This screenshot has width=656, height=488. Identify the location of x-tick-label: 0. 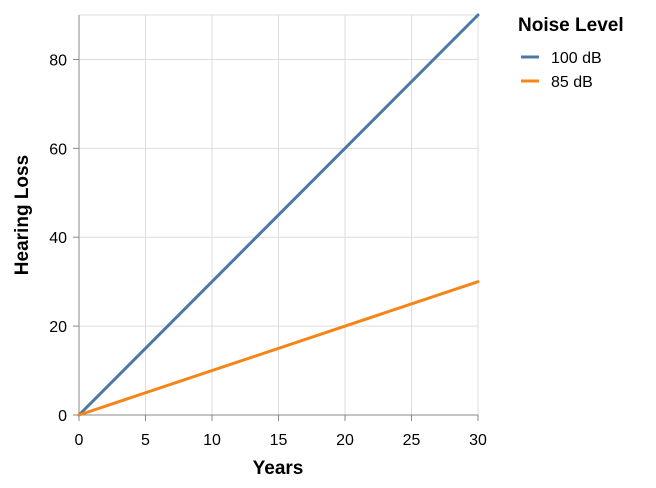
(79, 440).